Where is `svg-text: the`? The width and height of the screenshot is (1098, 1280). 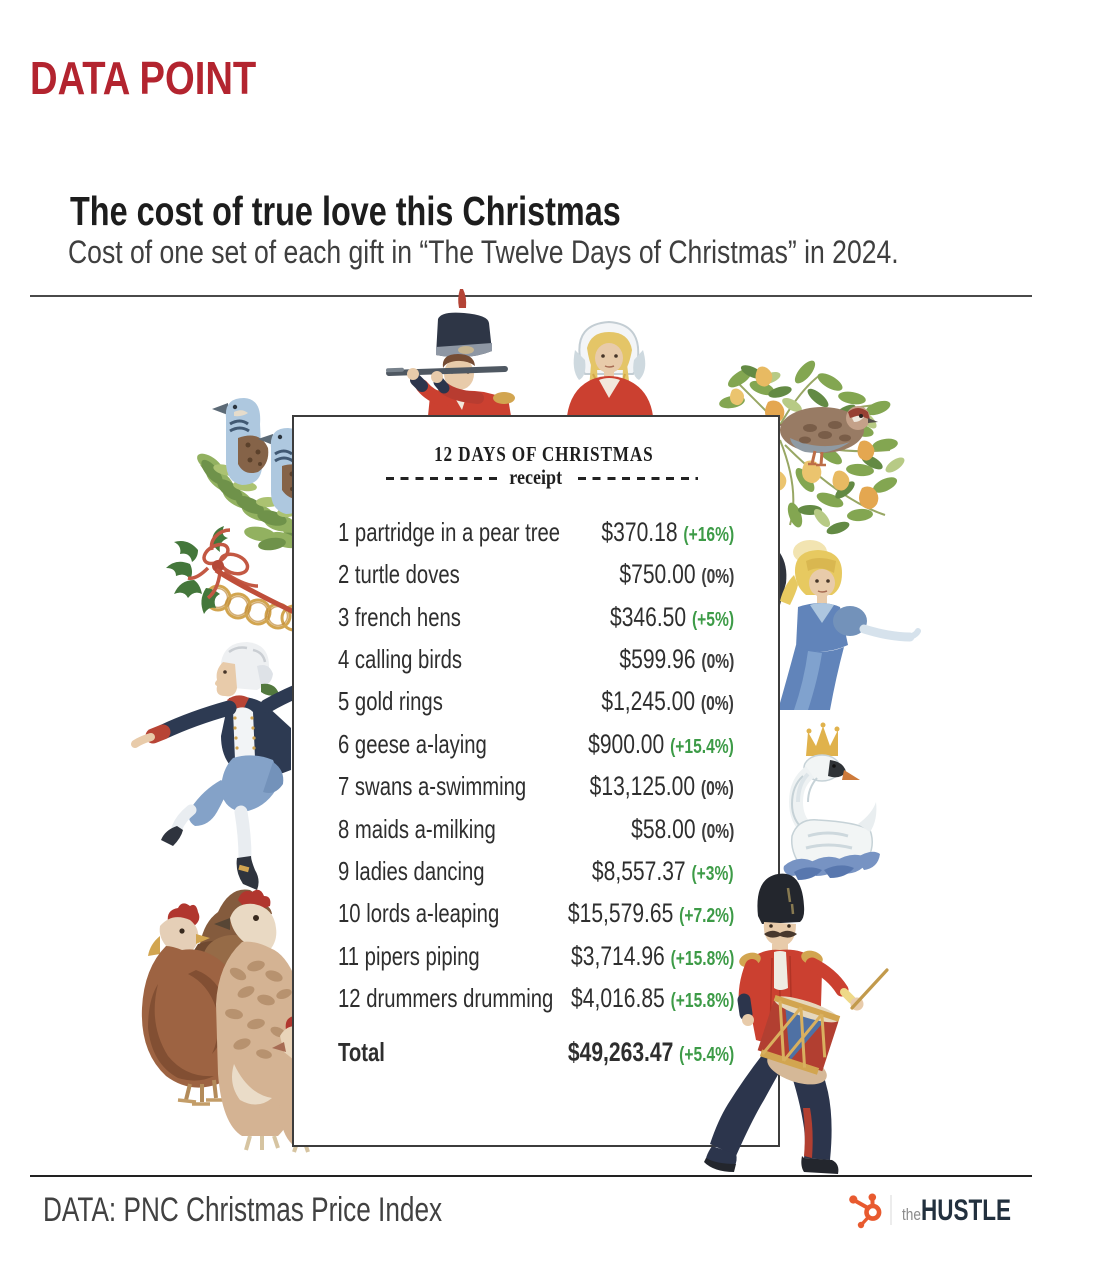 svg-text: the is located at coordinates (911, 1214).